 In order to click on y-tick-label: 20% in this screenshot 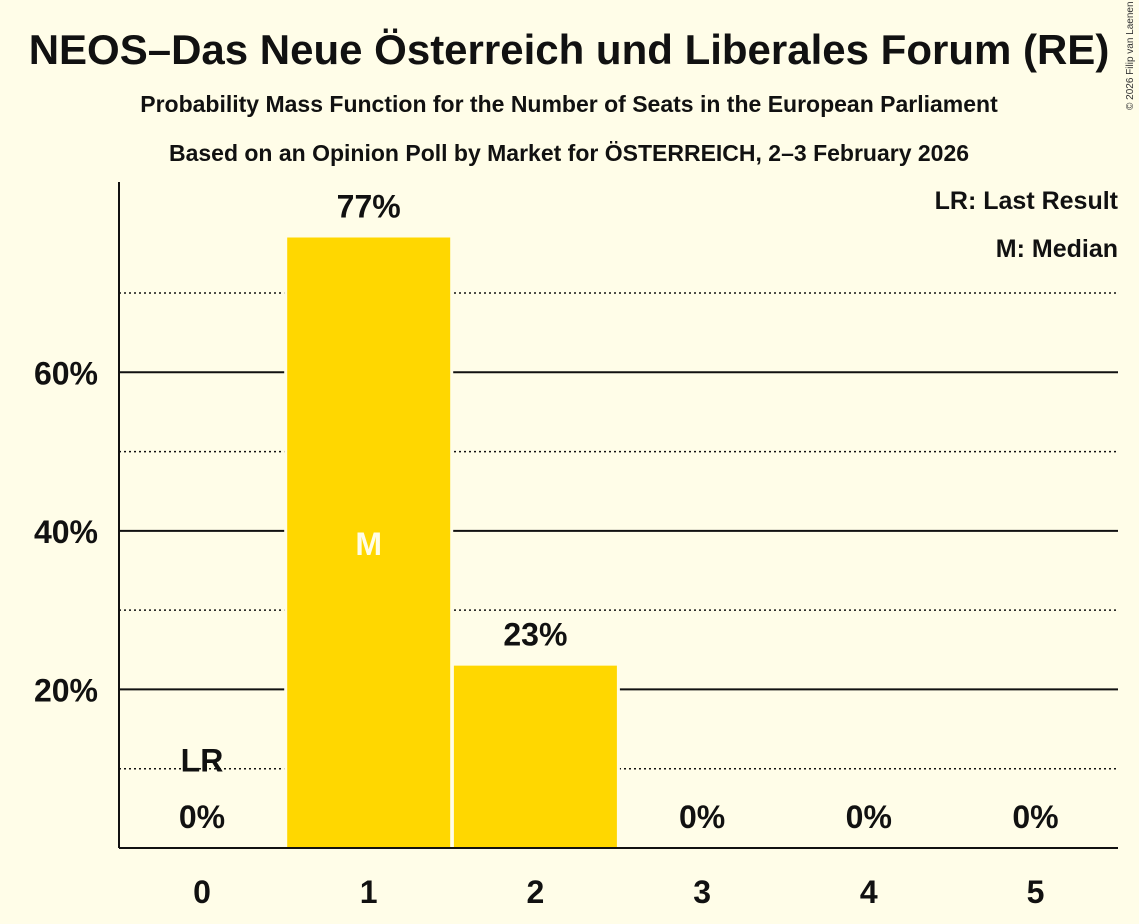, I will do `click(66, 690)`.